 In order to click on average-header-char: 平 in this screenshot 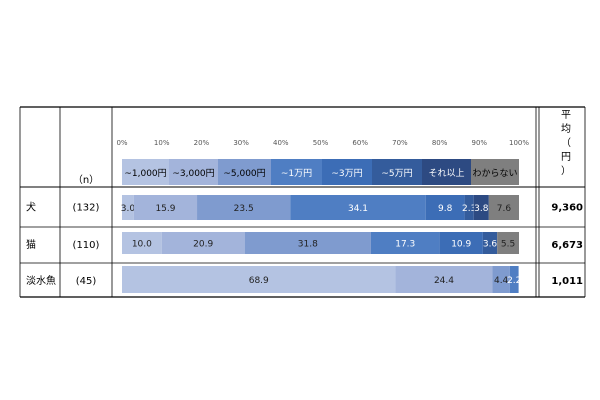, I will do `click(566, 115)`.